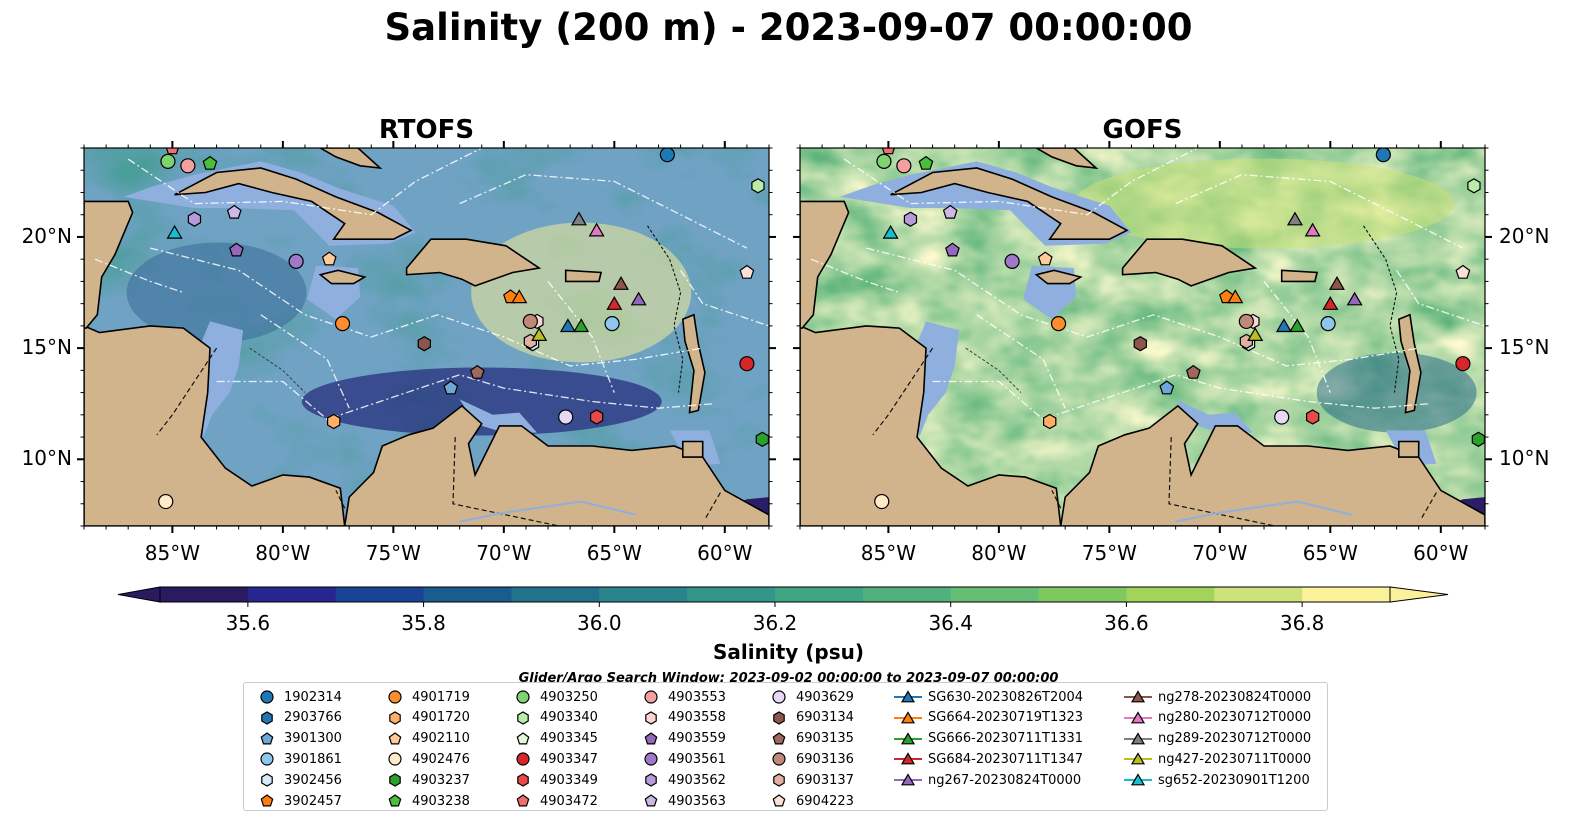  I want to click on lon-tick-label: 65°W, so click(614, 553).